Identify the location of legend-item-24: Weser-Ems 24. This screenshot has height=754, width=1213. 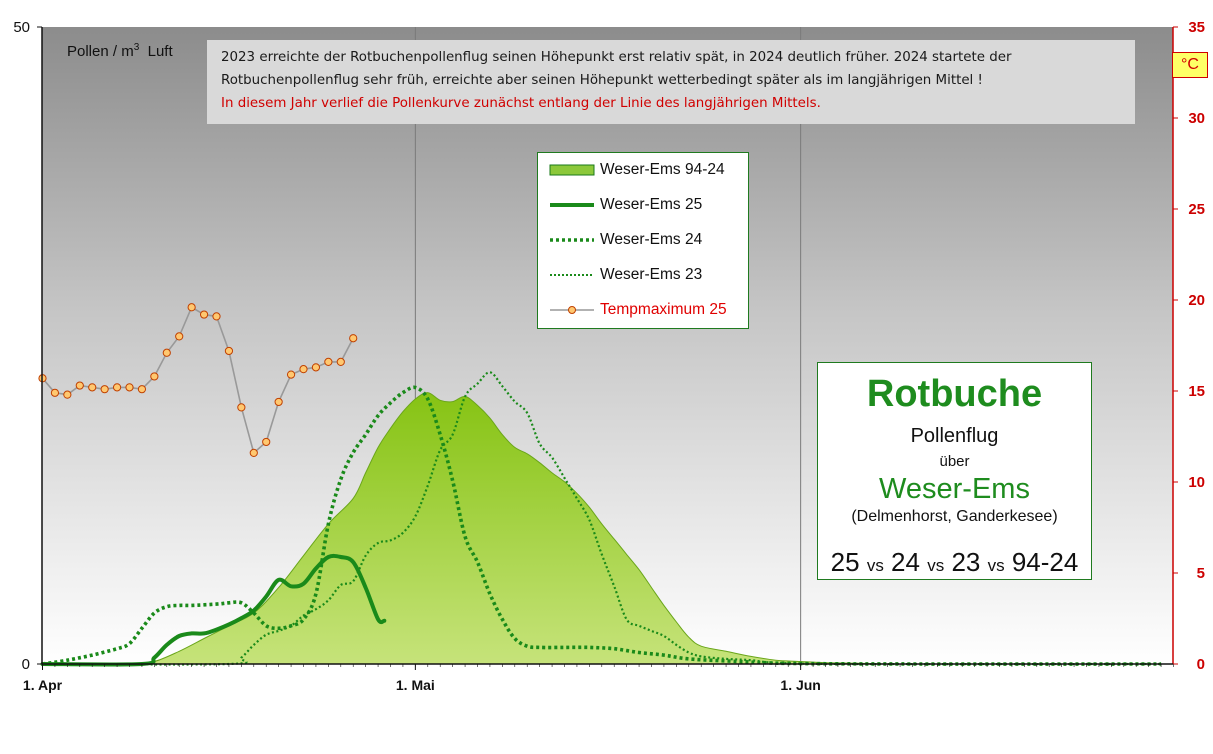
(625, 240).